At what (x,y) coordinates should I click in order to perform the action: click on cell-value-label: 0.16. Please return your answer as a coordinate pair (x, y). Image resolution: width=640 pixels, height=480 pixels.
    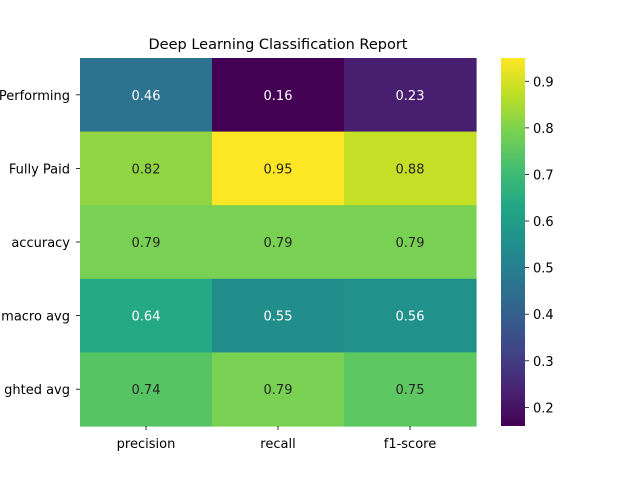
    Looking at the image, I should click on (278, 96).